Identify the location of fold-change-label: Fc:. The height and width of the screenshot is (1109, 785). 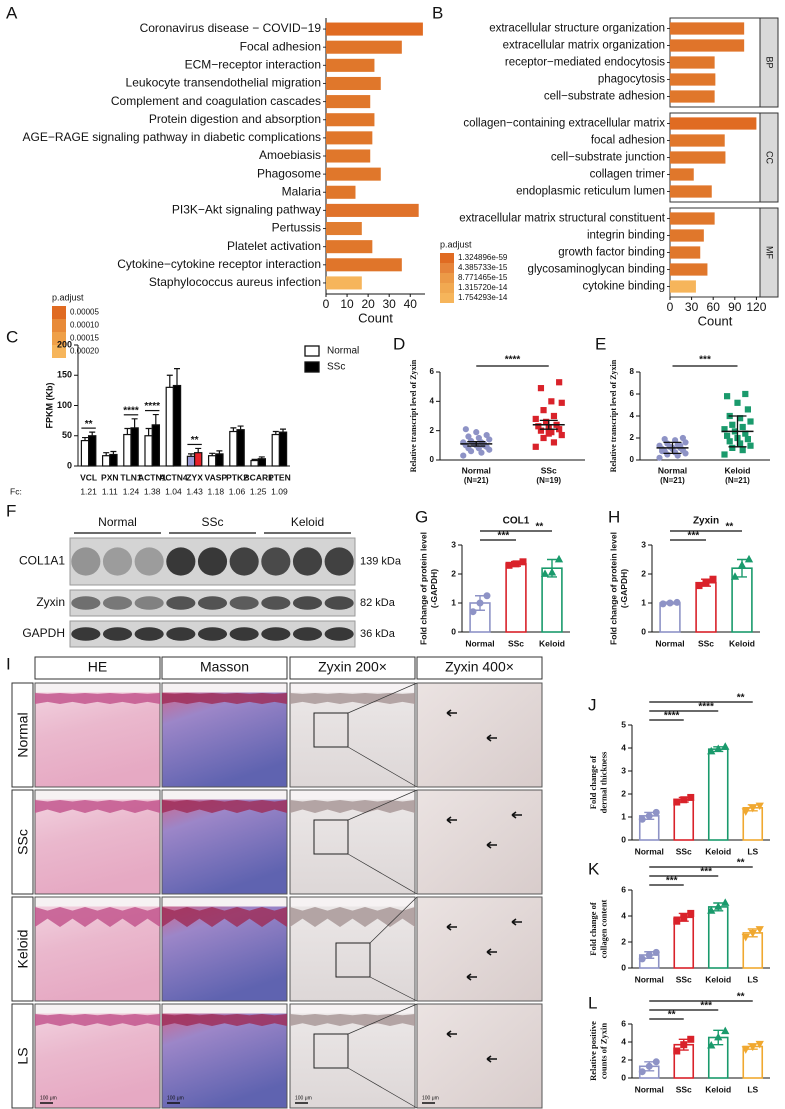
(16, 491).